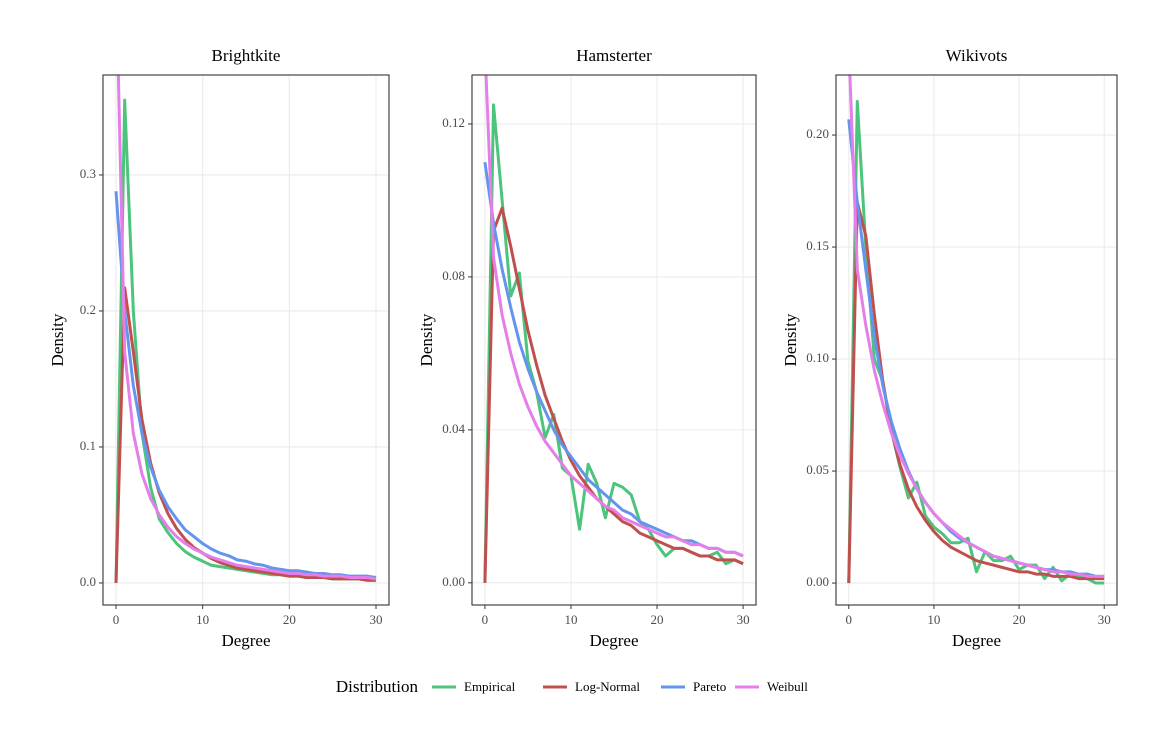 The image size is (1164, 730). What do you see at coordinates (88, 309) in the screenshot?
I see `y-tick-label: 0.2` at bounding box center [88, 309].